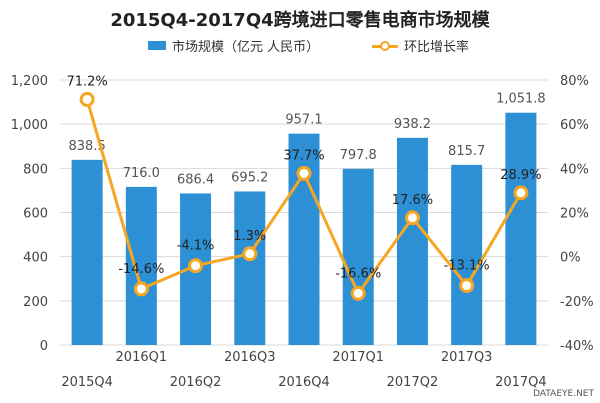 This screenshot has width=600, height=403. Describe the element at coordinates (157, 45) in the screenshot. I see `legend-bar-swatch` at that location.